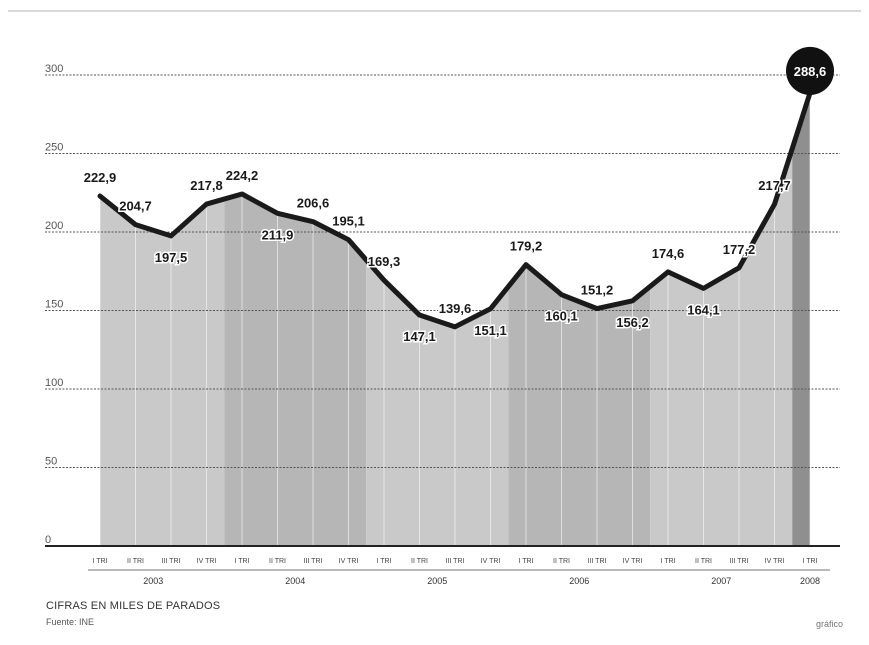 This screenshot has width=869, height=645. What do you see at coordinates (739, 249) in the screenshot?
I see `data-label: 177,2` at bounding box center [739, 249].